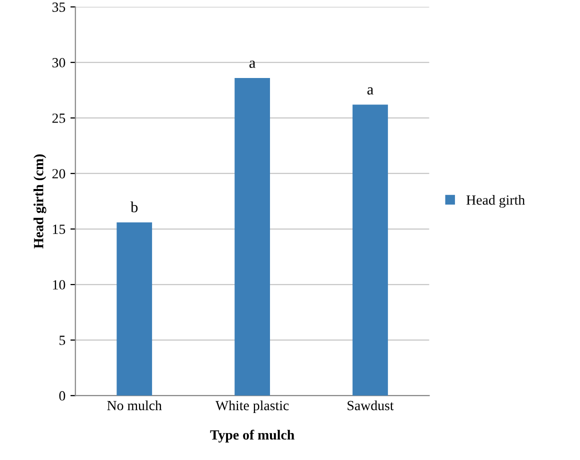  What do you see at coordinates (62, 396) in the screenshot?
I see `y-tick-label: 0` at bounding box center [62, 396].